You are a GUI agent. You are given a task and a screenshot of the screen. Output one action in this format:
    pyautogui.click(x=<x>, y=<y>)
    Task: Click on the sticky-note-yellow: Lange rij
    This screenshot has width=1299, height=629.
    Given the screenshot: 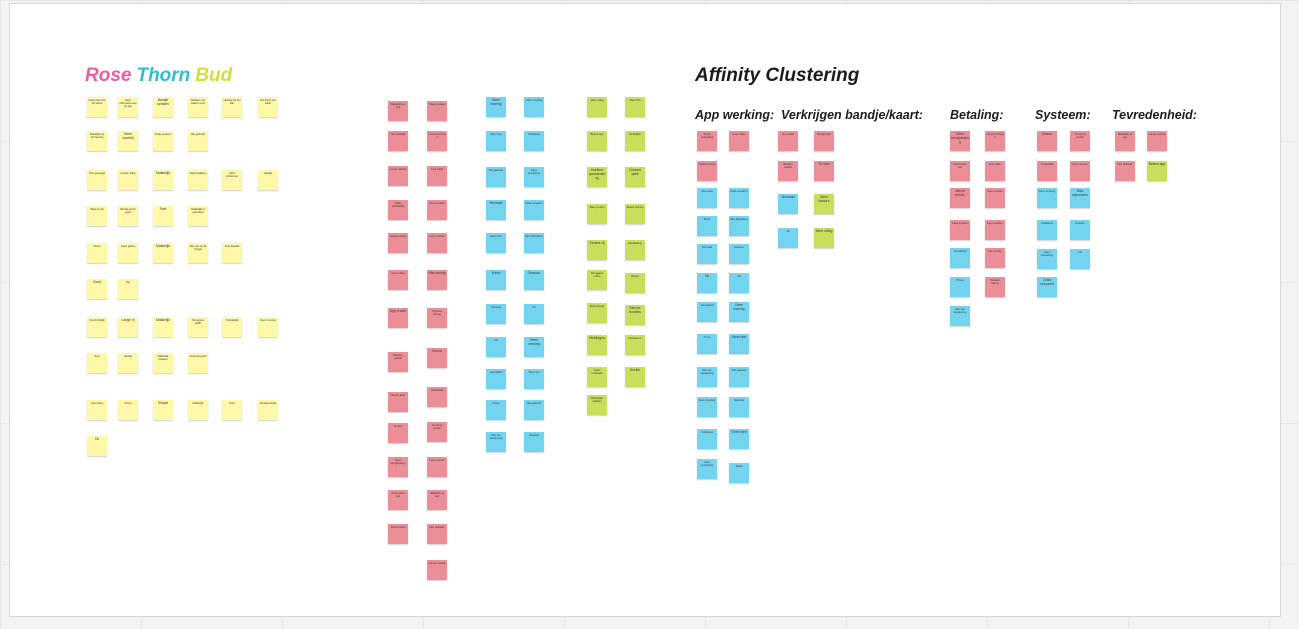 What is the action you would take?
    pyautogui.click(x=128, y=327)
    